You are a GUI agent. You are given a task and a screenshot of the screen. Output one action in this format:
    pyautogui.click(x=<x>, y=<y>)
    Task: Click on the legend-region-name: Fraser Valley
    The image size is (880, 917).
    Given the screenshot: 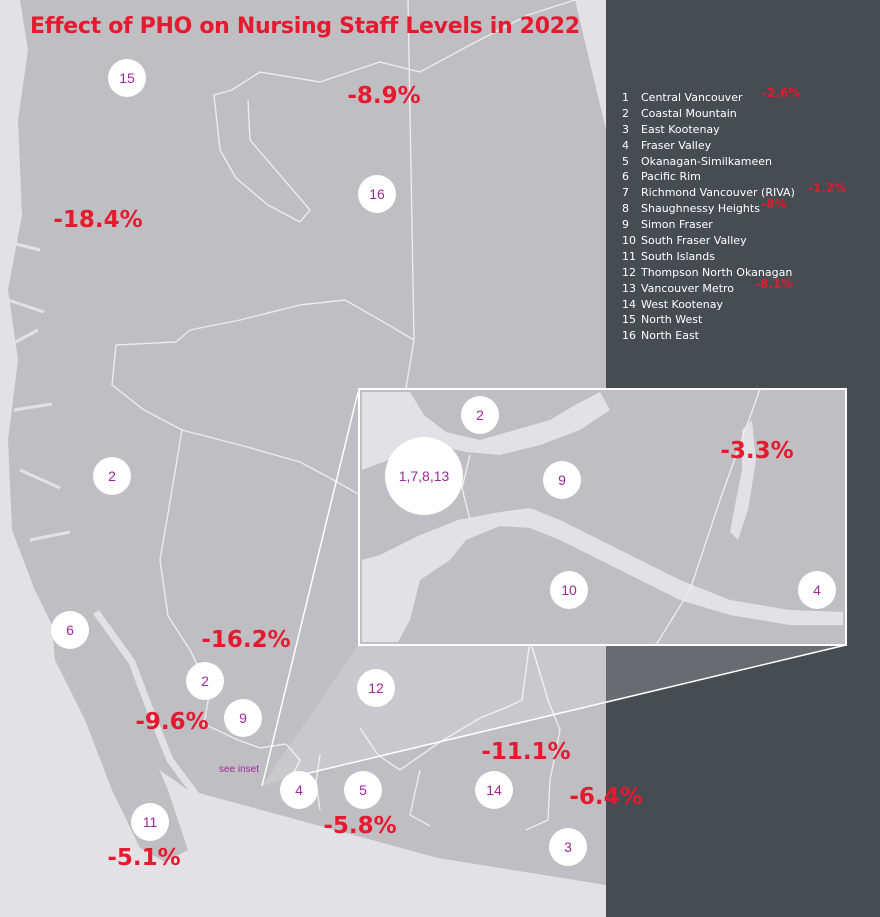 What is the action you would take?
    pyautogui.click(x=676, y=145)
    